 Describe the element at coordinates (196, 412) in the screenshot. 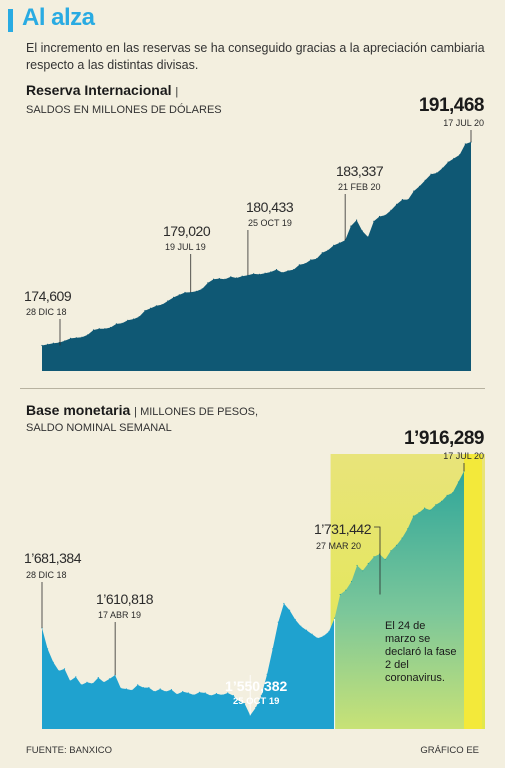

I see `chart2-title-sub: | MILLONES DE PESOS,` at that location.